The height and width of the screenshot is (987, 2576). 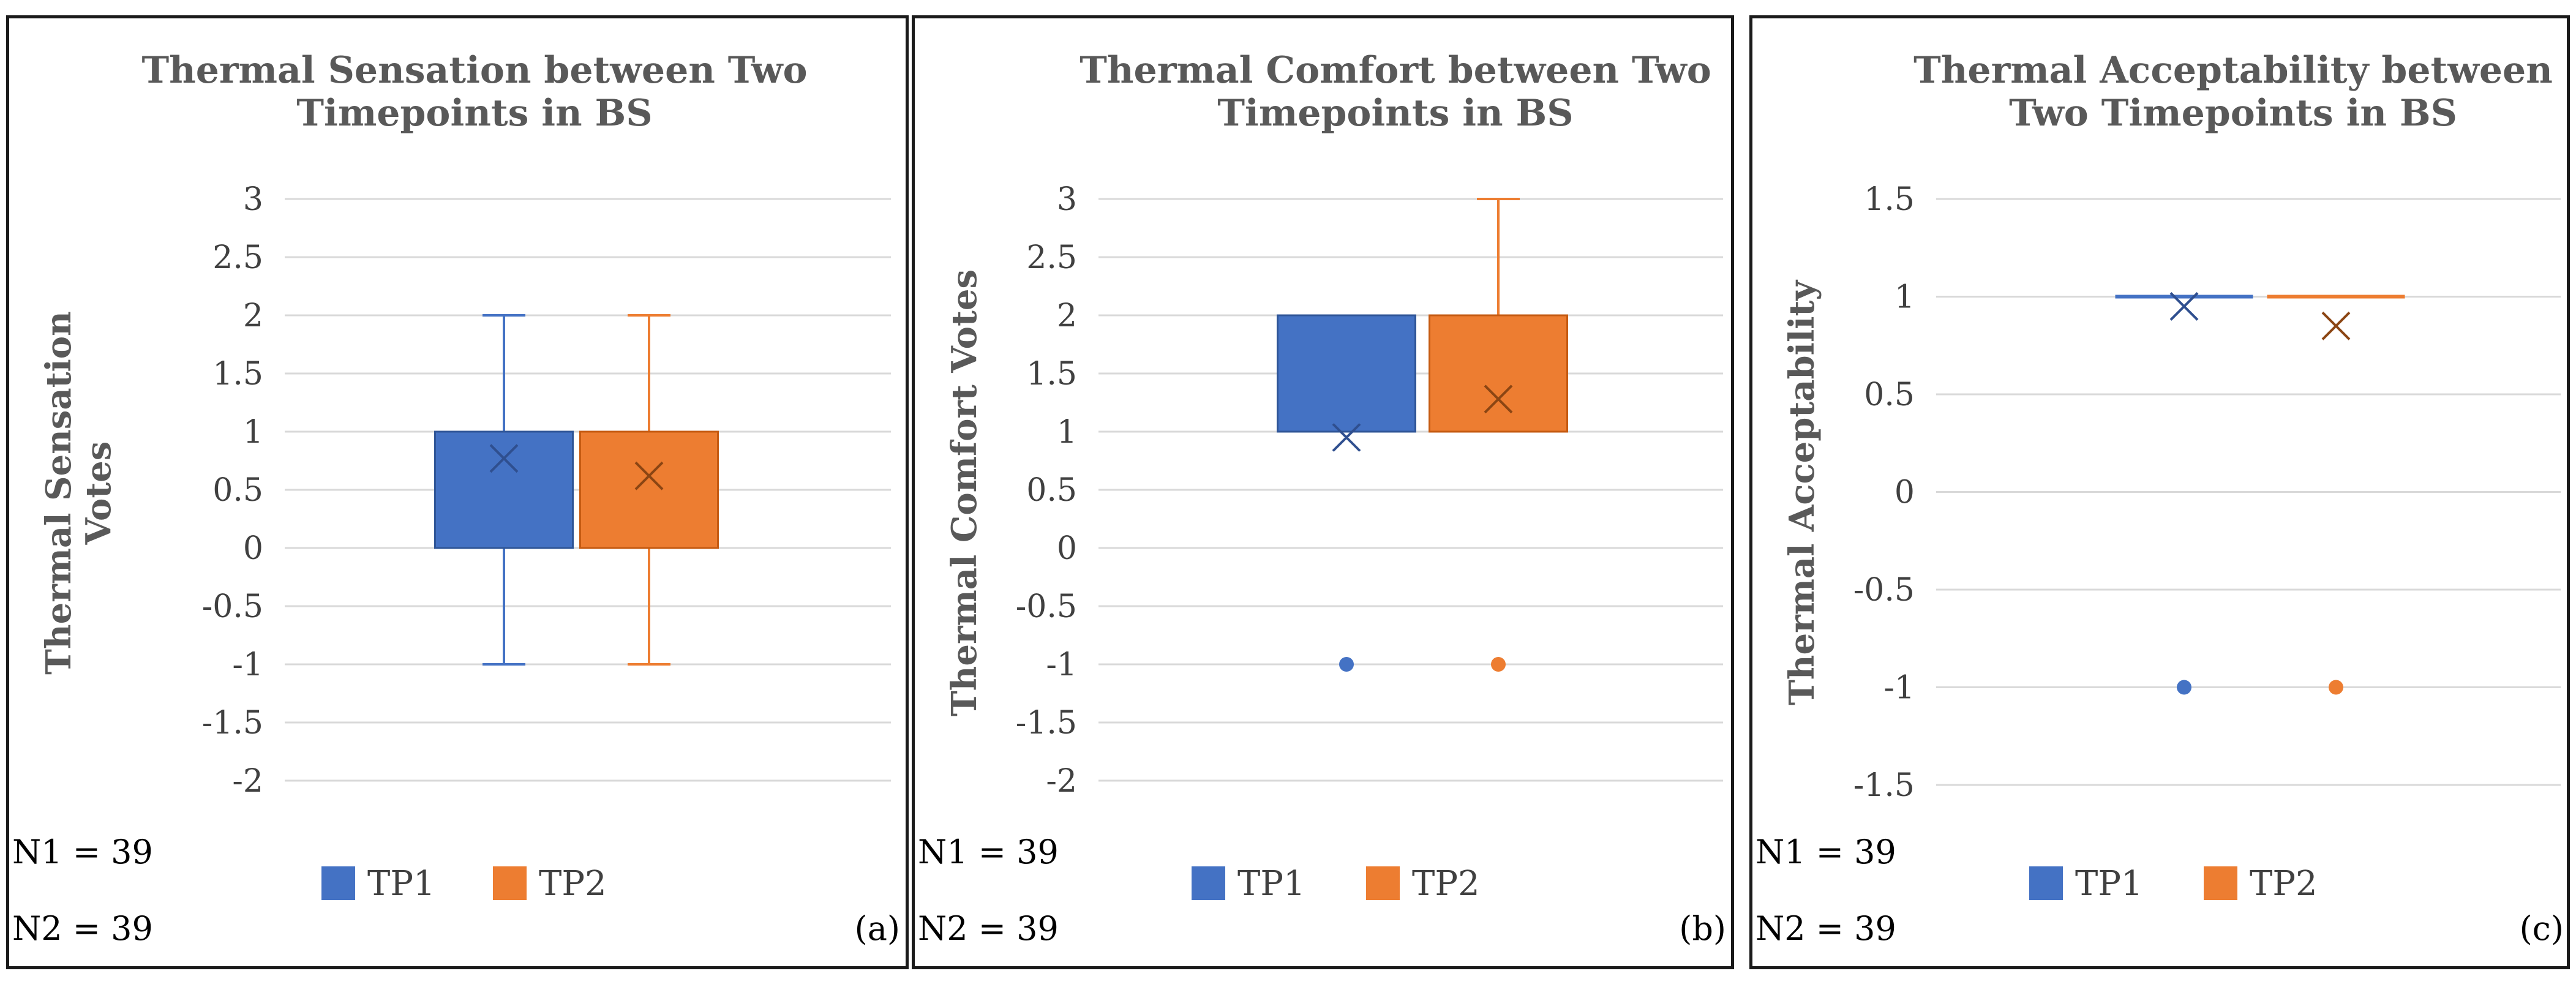 What do you see at coordinates (474, 70) in the screenshot?
I see `chart-title-line: Thermal Sensation between Two` at bounding box center [474, 70].